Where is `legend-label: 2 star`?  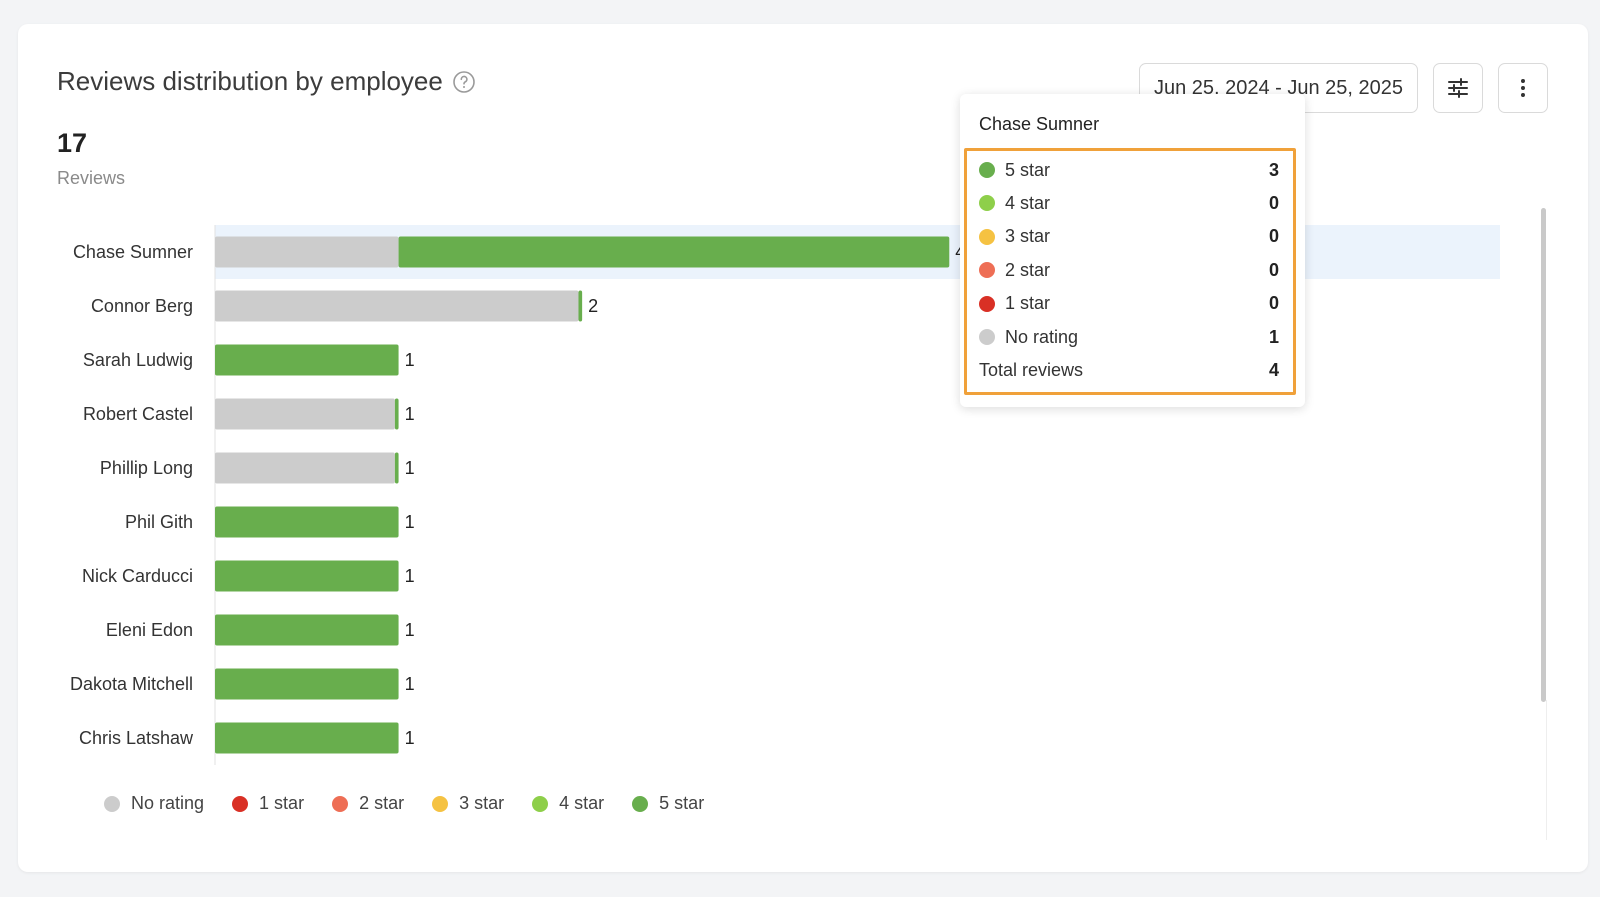 legend-label: 2 star is located at coordinates (382, 803).